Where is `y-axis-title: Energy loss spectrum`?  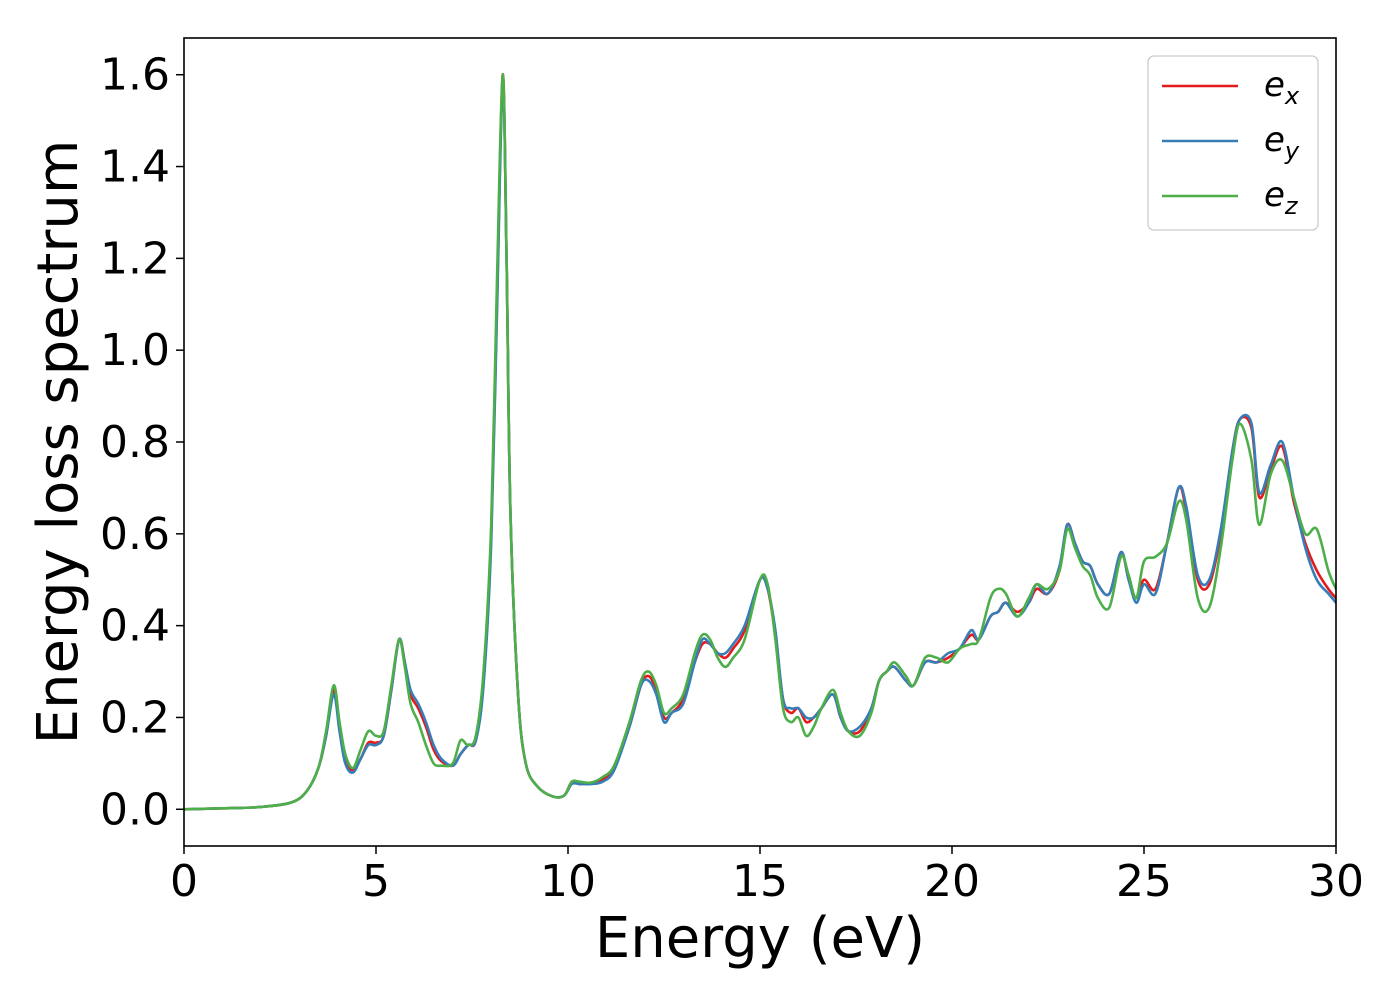 y-axis-title: Energy loss spectrum is located at coordinates (58, 442).